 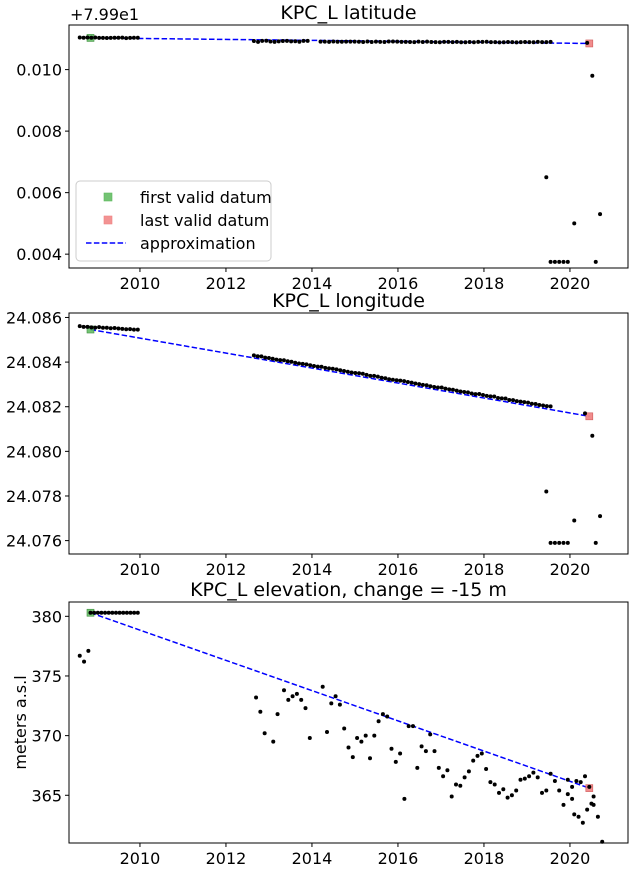 What do you see at coordinates (226, 858) in the screenshot?
I see `x-tick-label: 2012` at bounding box center [226, 858].